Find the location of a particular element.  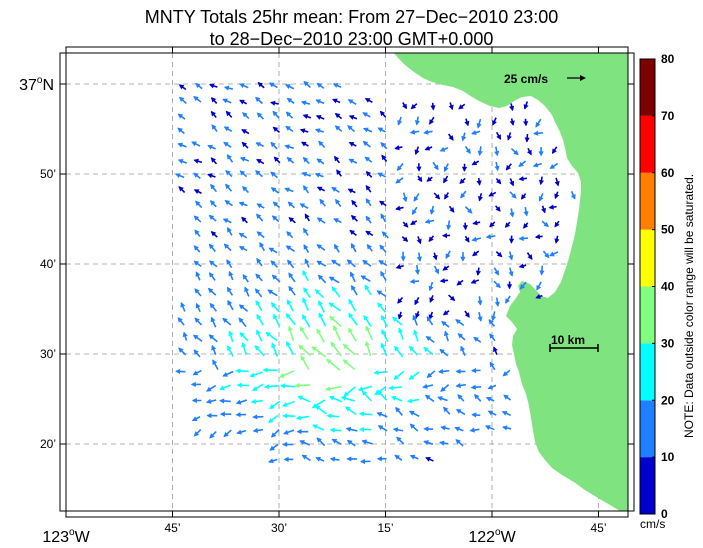

lon-label: 122oW is located at coordinates (492, 536).